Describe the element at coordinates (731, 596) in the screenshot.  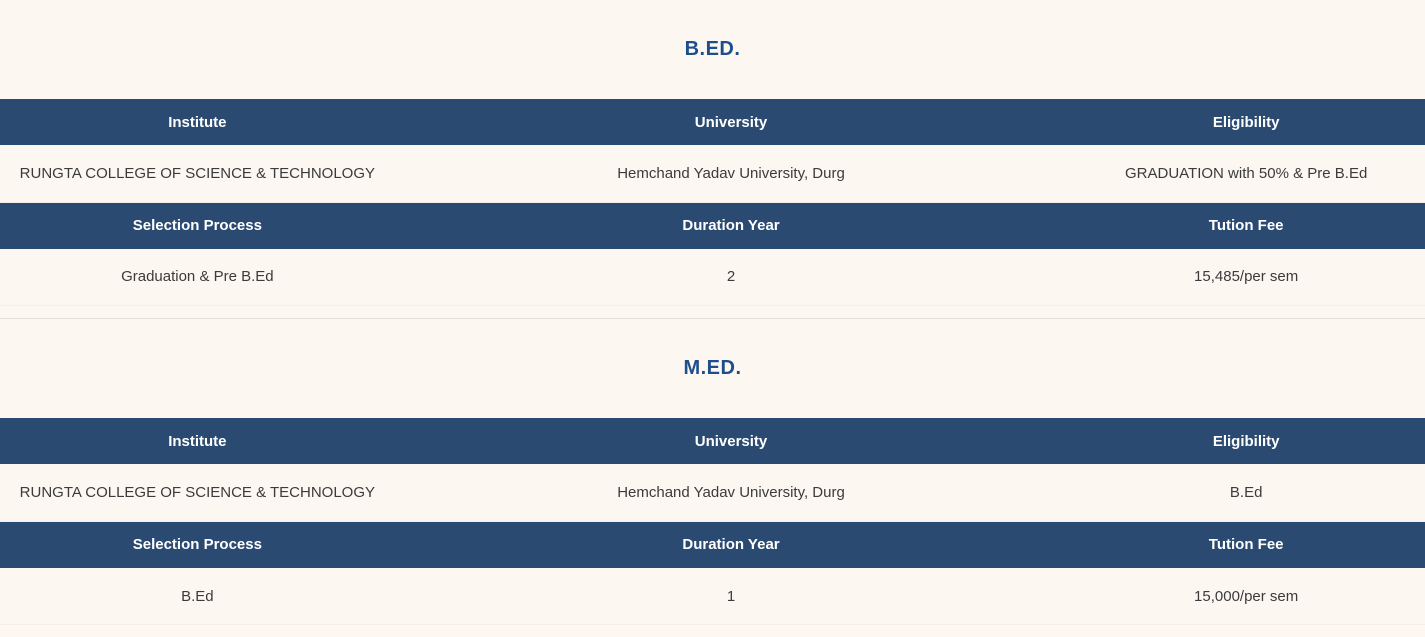
I see `table-cell: 1` at that location.